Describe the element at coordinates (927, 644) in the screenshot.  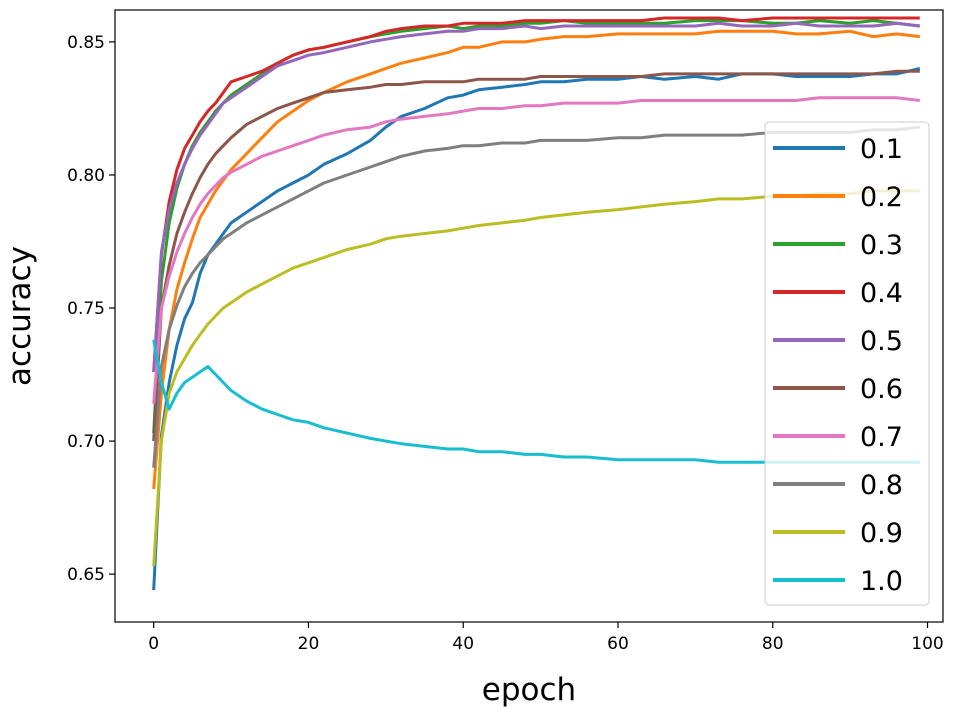
I see `x-tick-label: 100` at that location.